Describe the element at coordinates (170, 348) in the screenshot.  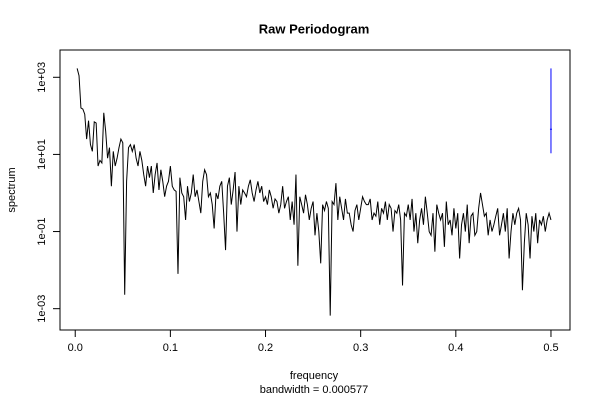
I see `x-tick-label: 0.1` at that location.